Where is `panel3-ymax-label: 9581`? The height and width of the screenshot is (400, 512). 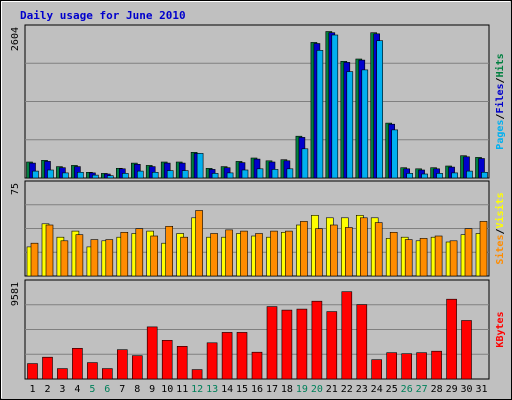
panel3-ymax-label: 9581 is located at coordinates (15, 294).